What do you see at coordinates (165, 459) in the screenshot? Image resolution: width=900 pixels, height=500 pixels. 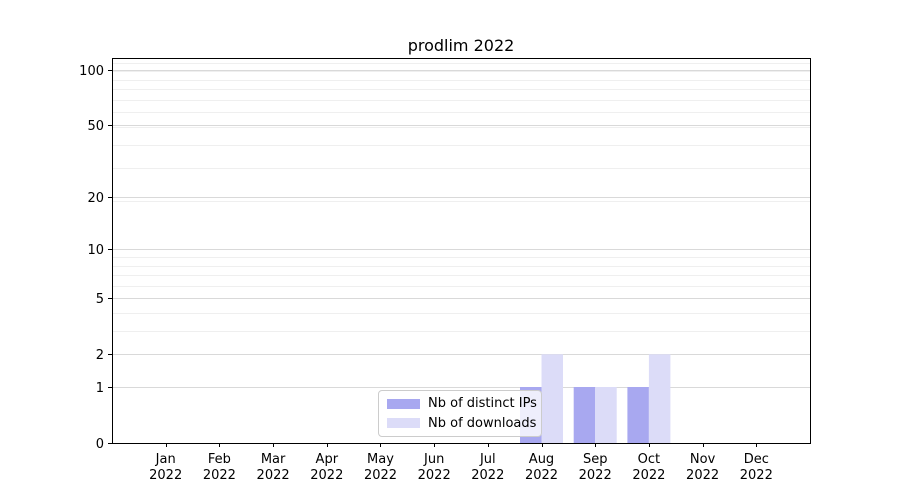 I see `x-tick-label-month: Jan` at bounding box center [165, 459].